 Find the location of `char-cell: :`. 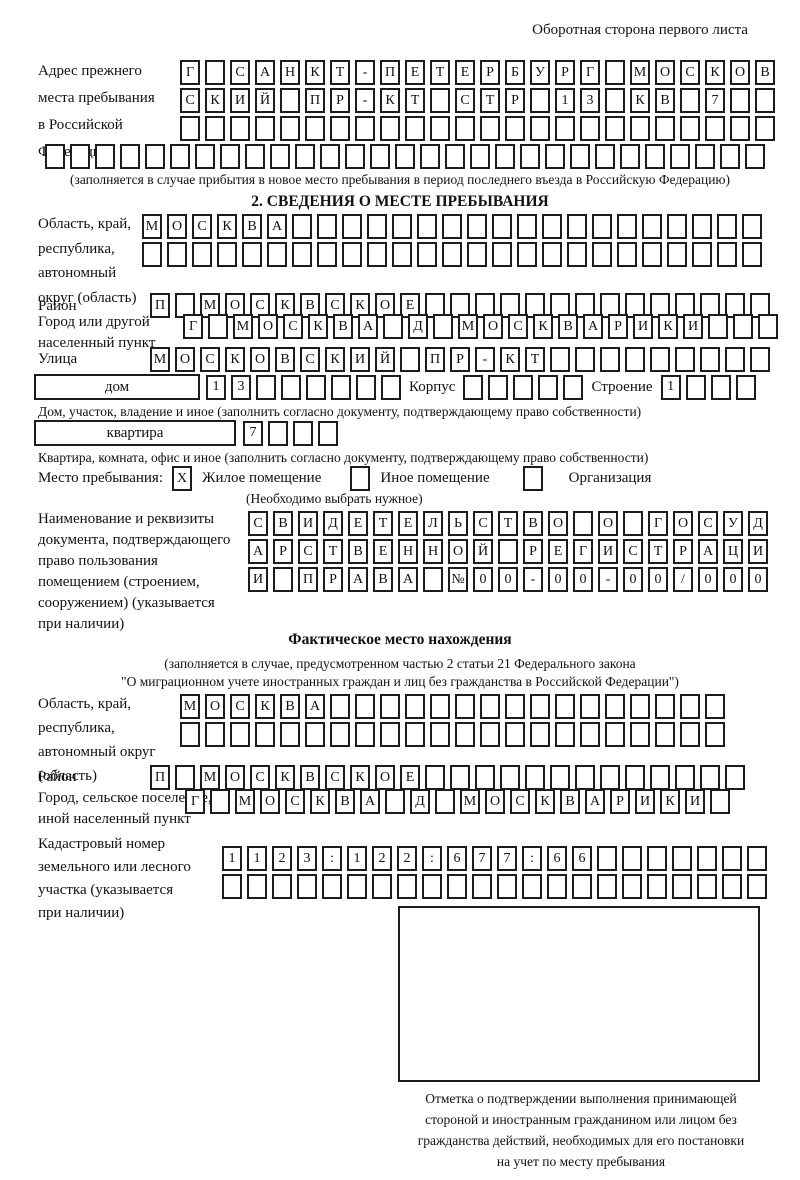

char-cell: : is located at coordinates (432, 858).